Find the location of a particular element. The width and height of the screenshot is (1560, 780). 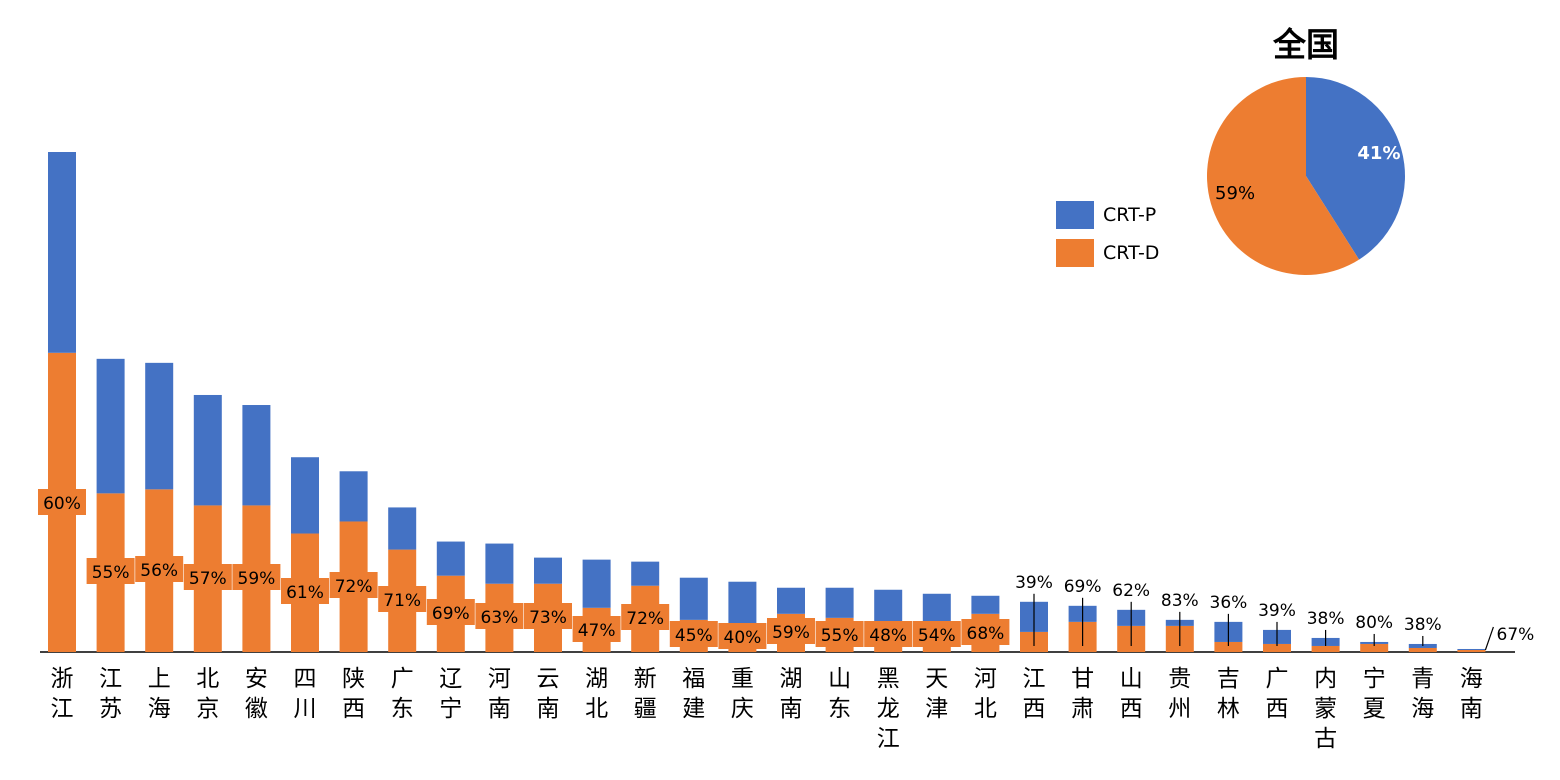

data-label: 61% is located at coordinates (305, 593).